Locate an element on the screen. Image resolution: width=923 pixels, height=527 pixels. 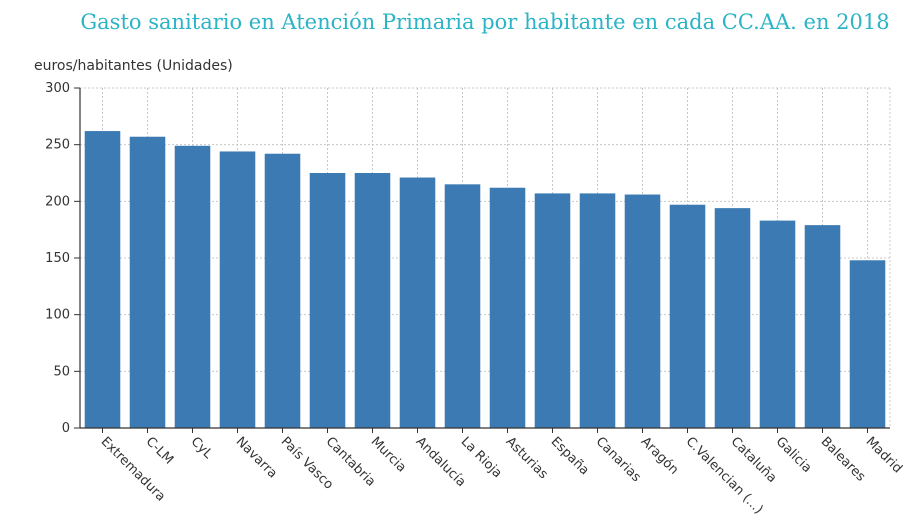
x-tick-label: Aragón is located at coordinates (660, 456).